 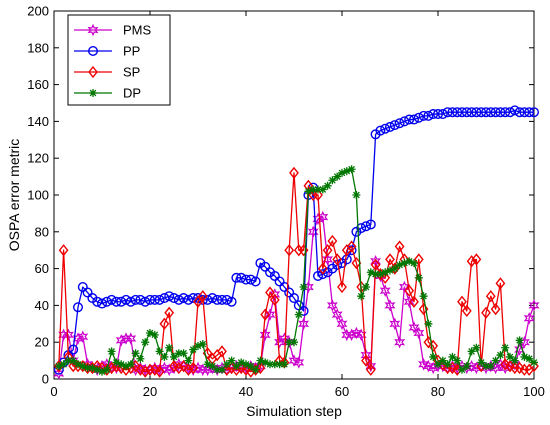 I want to click on legend-entry-sp: SP, so click(x=107, y=72).